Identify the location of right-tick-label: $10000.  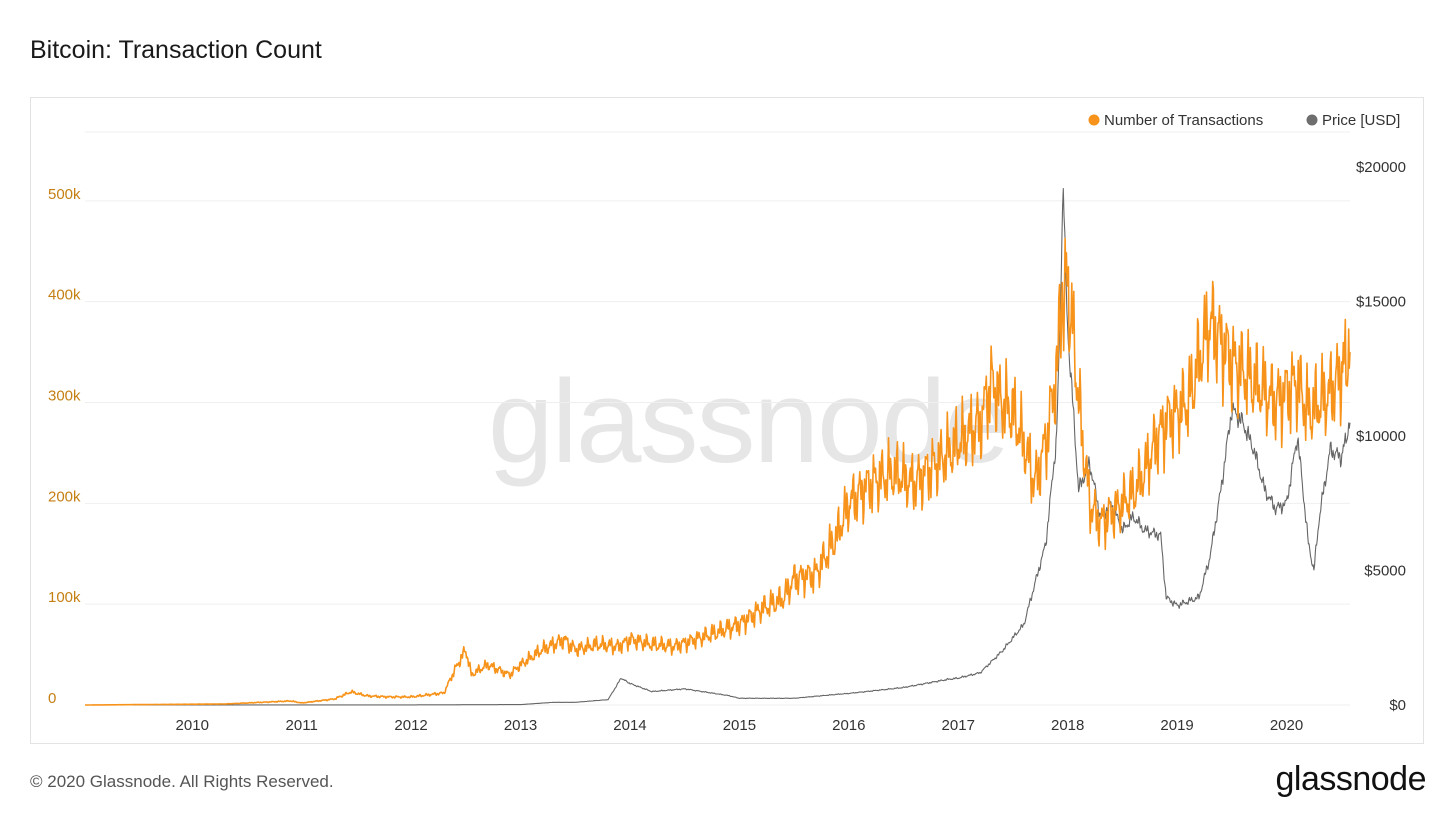
(1381, 436).